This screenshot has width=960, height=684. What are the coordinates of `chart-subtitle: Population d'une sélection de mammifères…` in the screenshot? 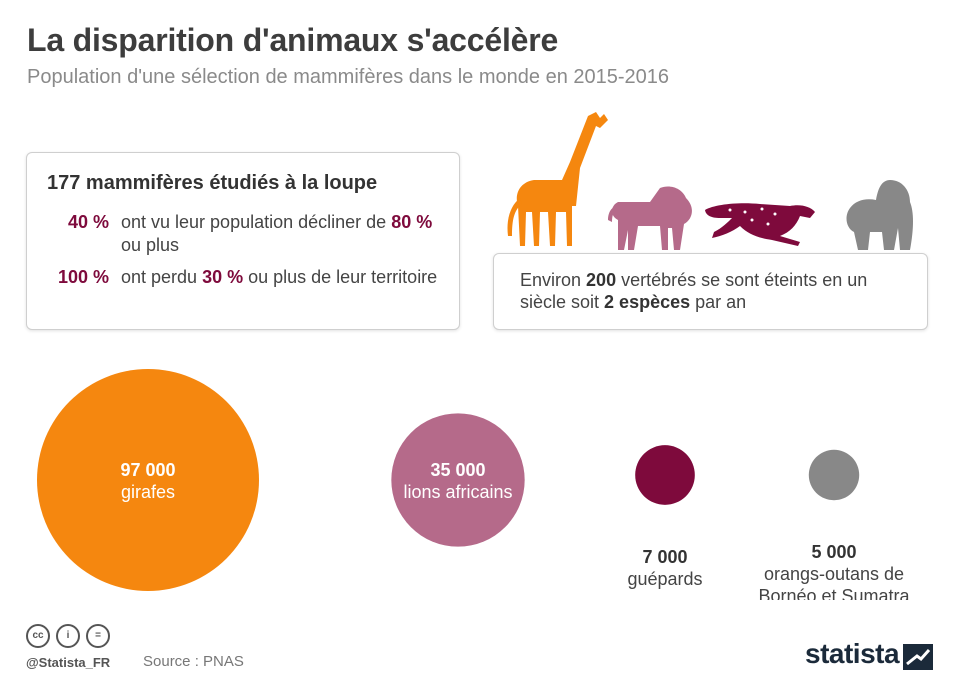 It's located at (348, 77).